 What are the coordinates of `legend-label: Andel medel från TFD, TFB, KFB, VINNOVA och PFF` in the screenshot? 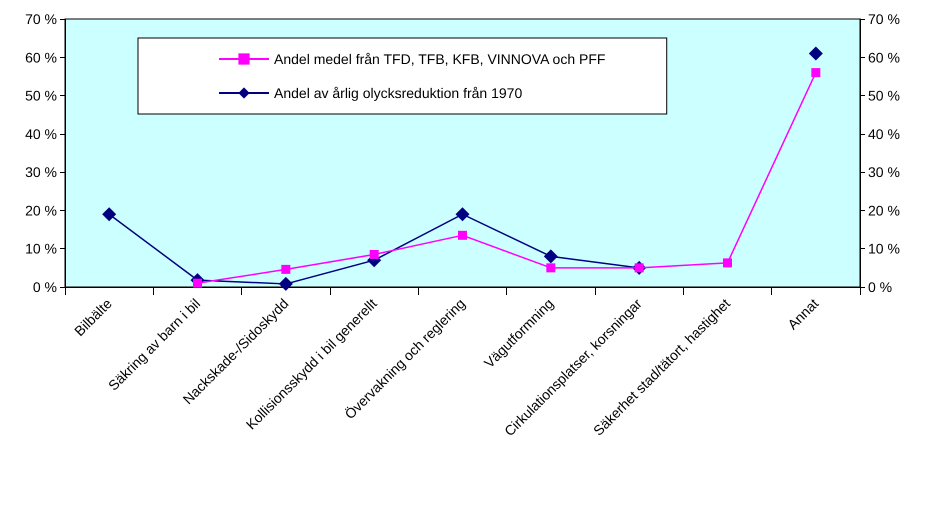 It's located at (440, 59).